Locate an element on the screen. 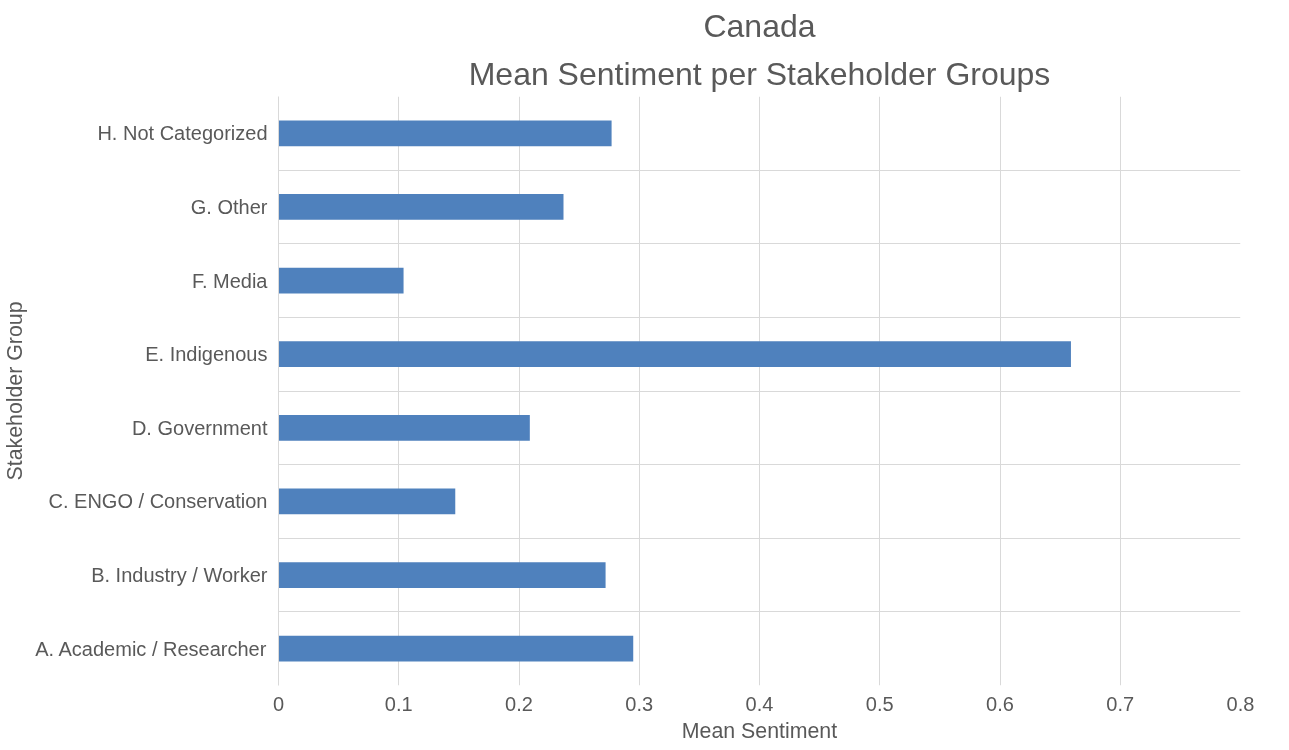 The height and width of the screenshot is (750, 1289). chart-title: Canada is located at coordinates (759, 25).